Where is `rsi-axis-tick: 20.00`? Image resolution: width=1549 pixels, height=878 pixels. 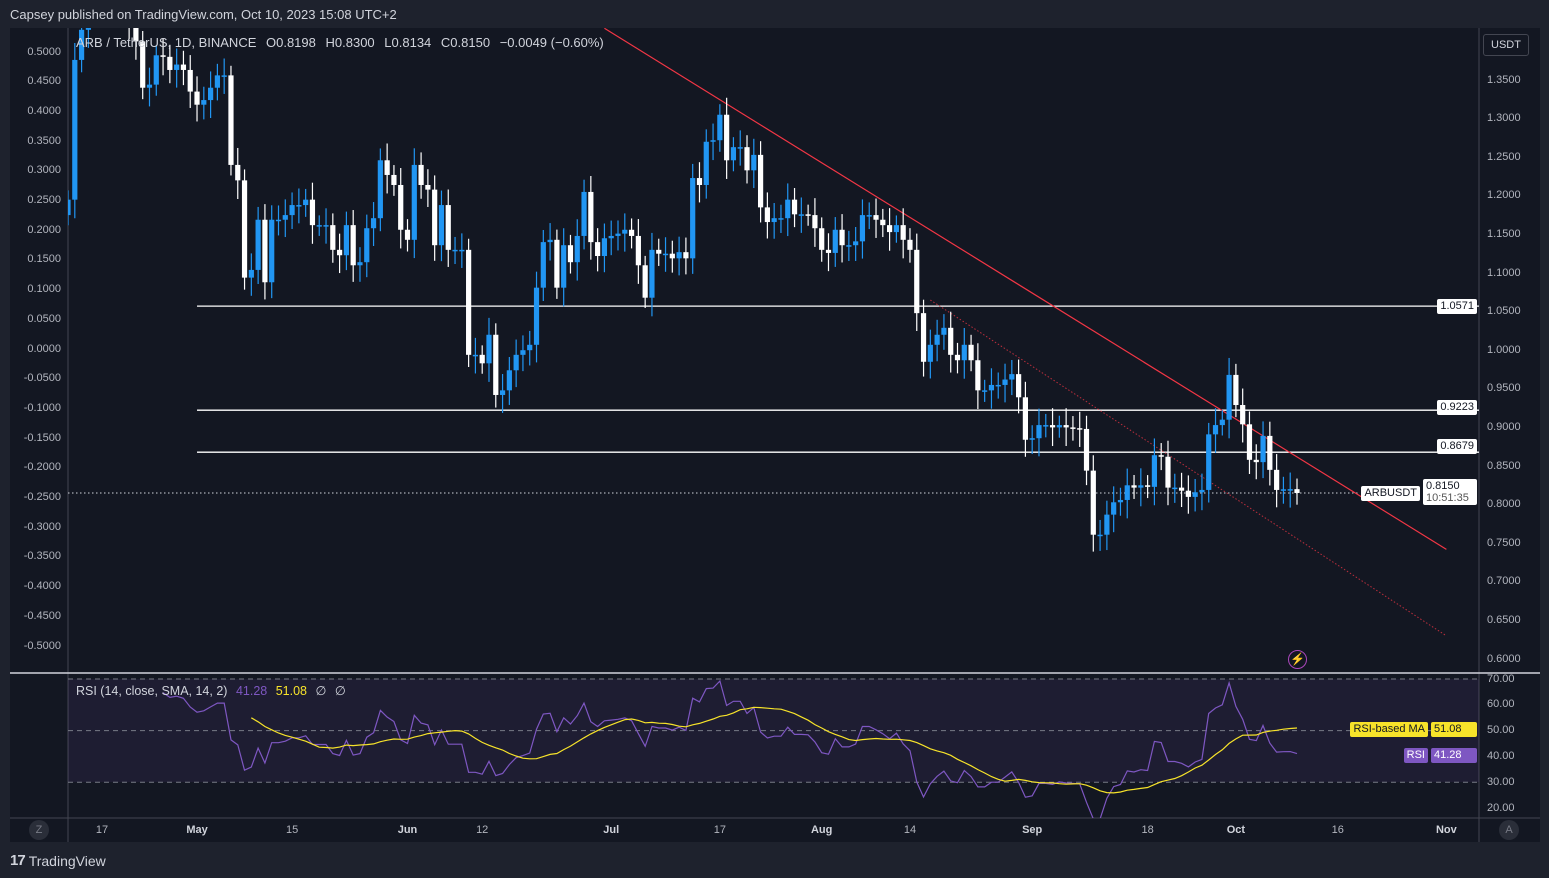 rsi-axis-tick: 20.00 is located at coordinates (1501, 807).